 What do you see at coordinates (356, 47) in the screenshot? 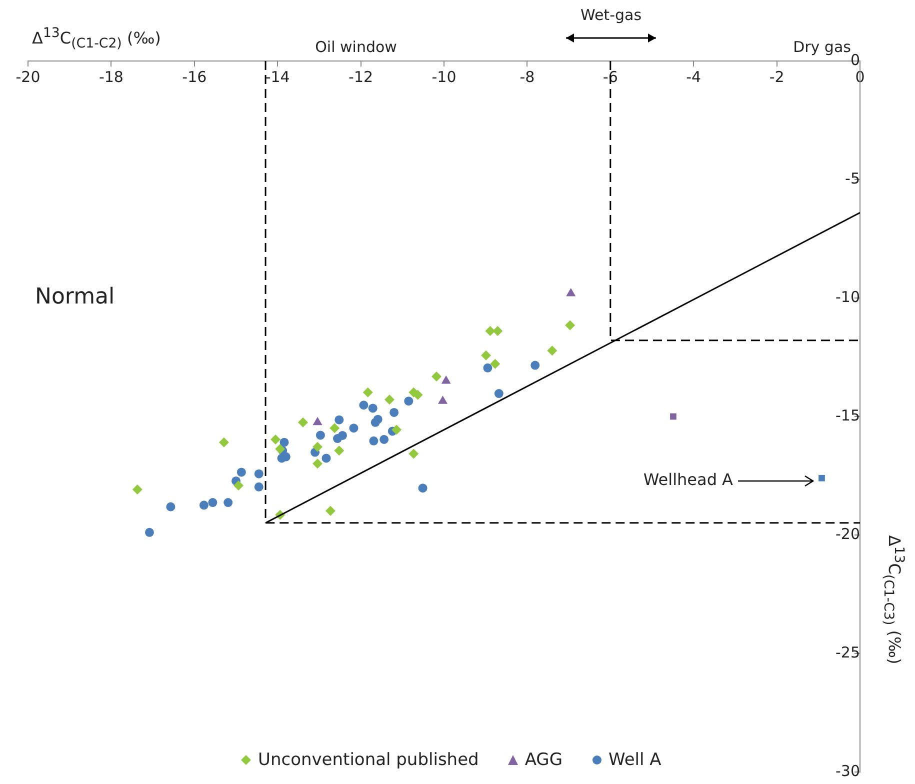
I see `text: Oil window` at bounding box center [356, 47].